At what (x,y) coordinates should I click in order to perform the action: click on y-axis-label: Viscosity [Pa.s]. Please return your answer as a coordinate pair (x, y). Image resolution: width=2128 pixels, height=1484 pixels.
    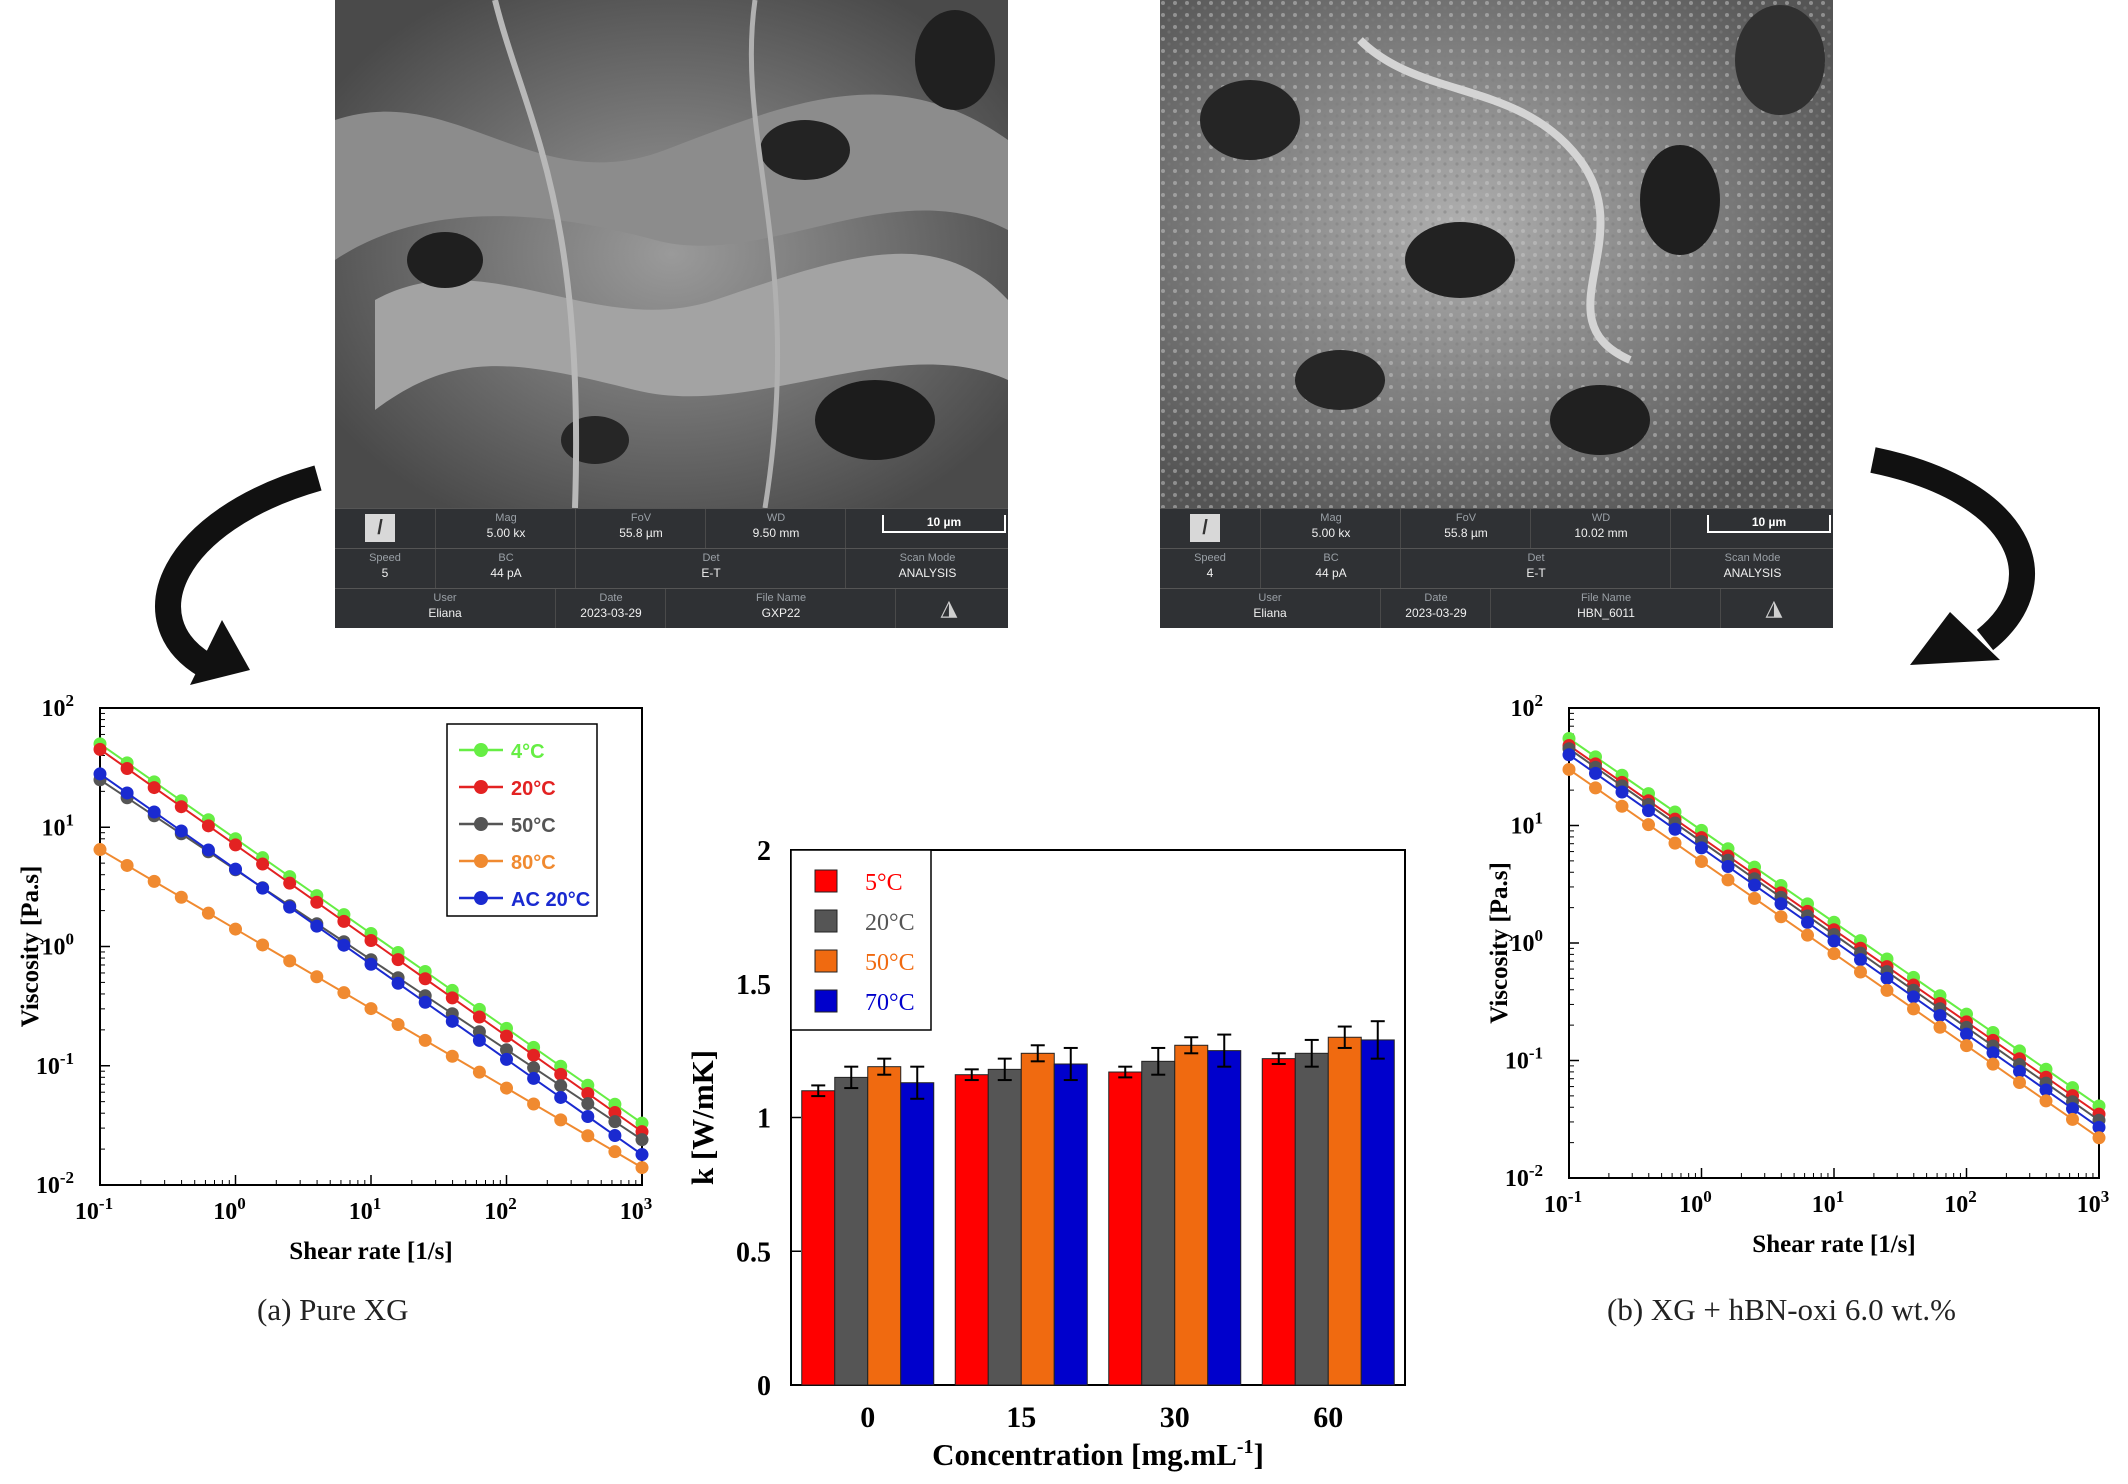
    Looking at the image, I should click on (30, 947).